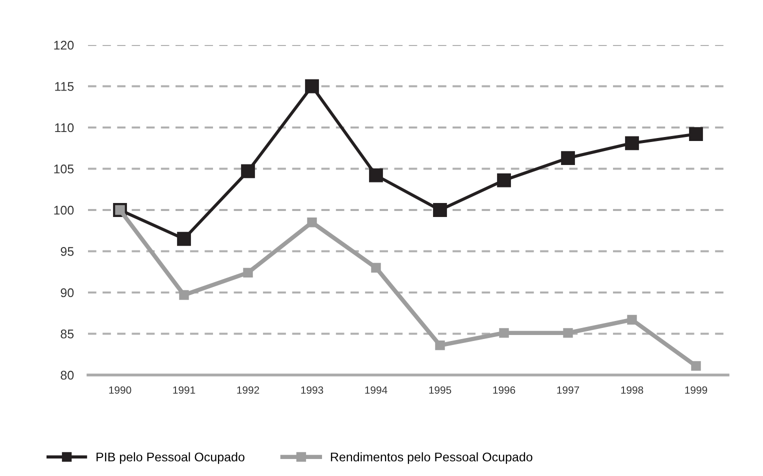  Describe the element at coordinates (67, 375) in the screenshot. I see `y-tick-label: 80` at that location.